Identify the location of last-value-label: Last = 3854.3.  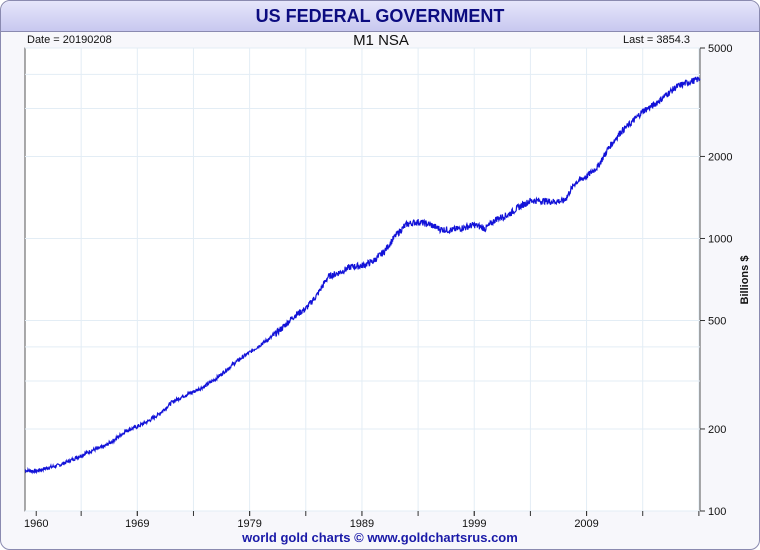
(656, 40).